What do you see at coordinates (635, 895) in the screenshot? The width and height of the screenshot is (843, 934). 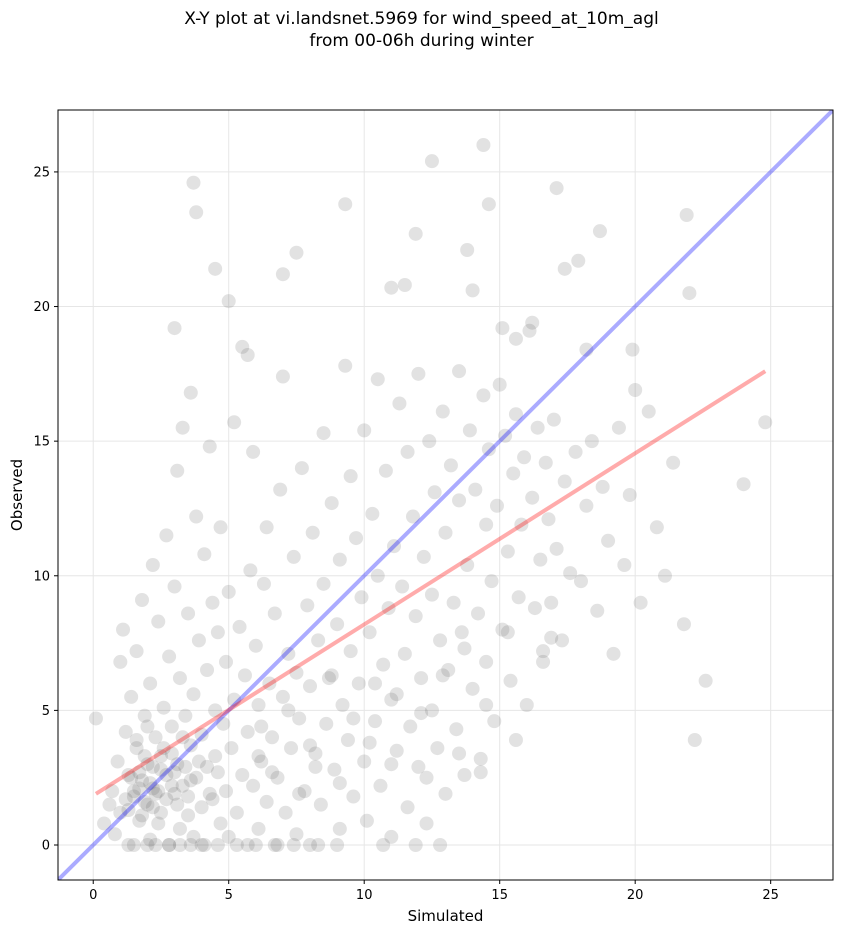 I see `x-tick-label: 20` at bounding box center [635, 895].